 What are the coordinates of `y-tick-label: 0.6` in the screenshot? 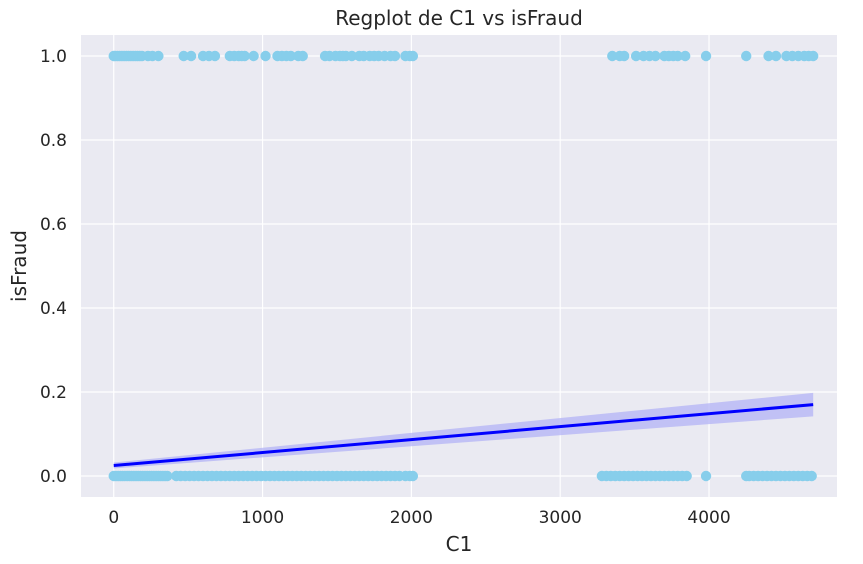 It's located at (53, 225).